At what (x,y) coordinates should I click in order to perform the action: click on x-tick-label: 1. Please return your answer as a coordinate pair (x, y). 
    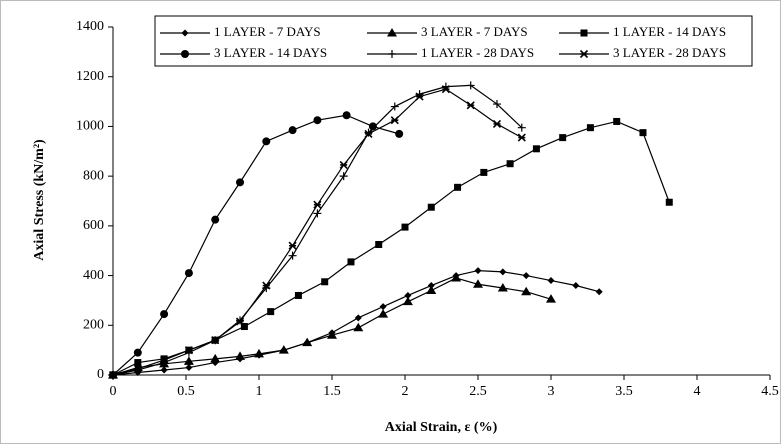
    Looking at the image, I should click on (259, 391).